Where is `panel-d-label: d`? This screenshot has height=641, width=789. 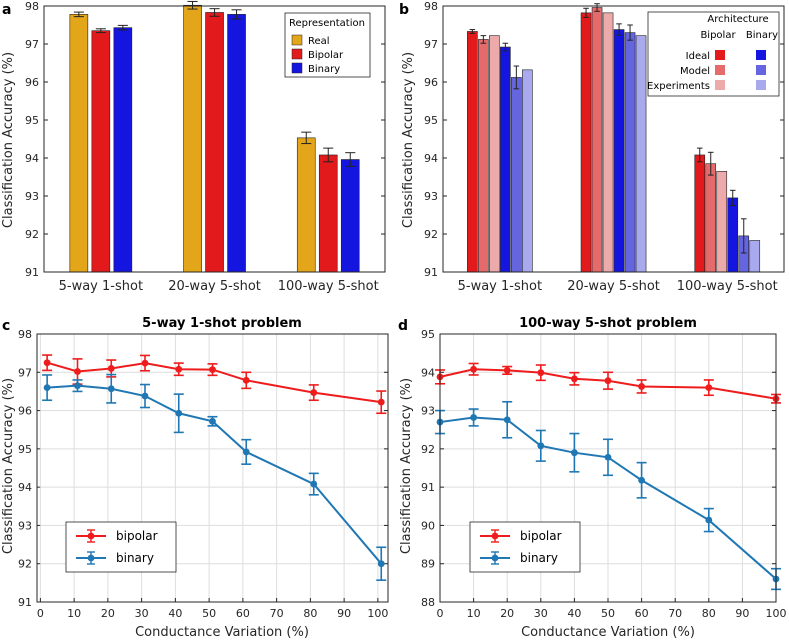
panel-d-label: d is located at coordinates (403, 326).